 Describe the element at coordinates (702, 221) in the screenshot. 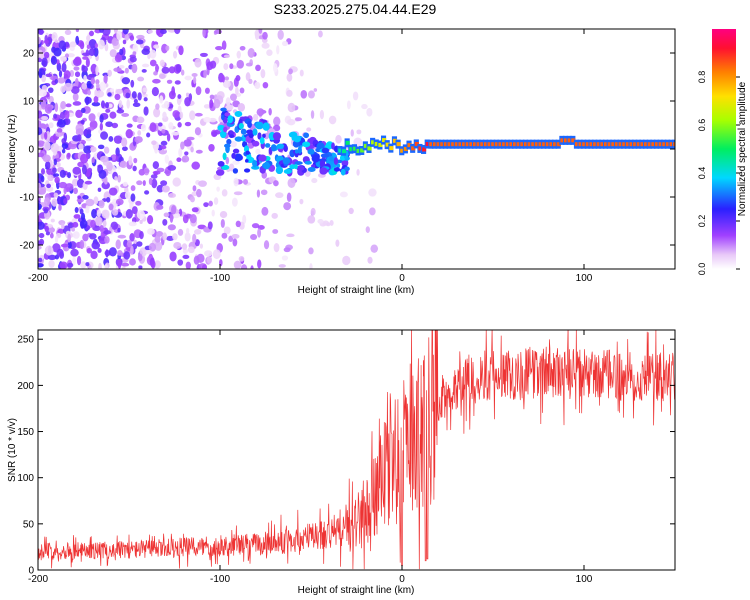

I see `colorbar-tick-label: 0.2` at that location.